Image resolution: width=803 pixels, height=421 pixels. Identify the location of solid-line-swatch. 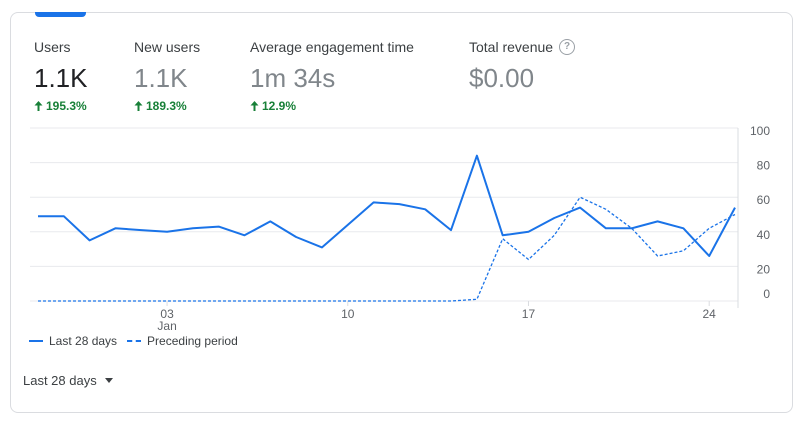
(36, 341).